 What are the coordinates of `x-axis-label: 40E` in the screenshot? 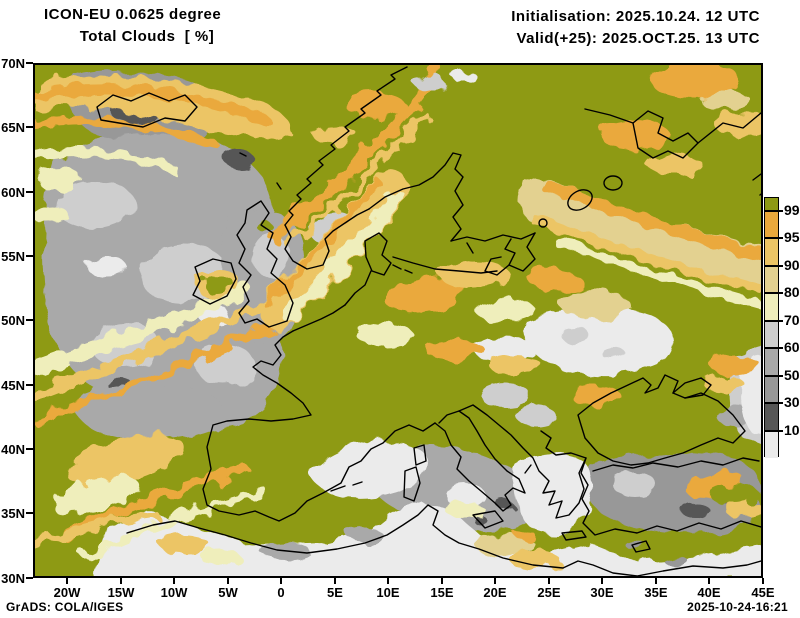 It's located at (709, 592).